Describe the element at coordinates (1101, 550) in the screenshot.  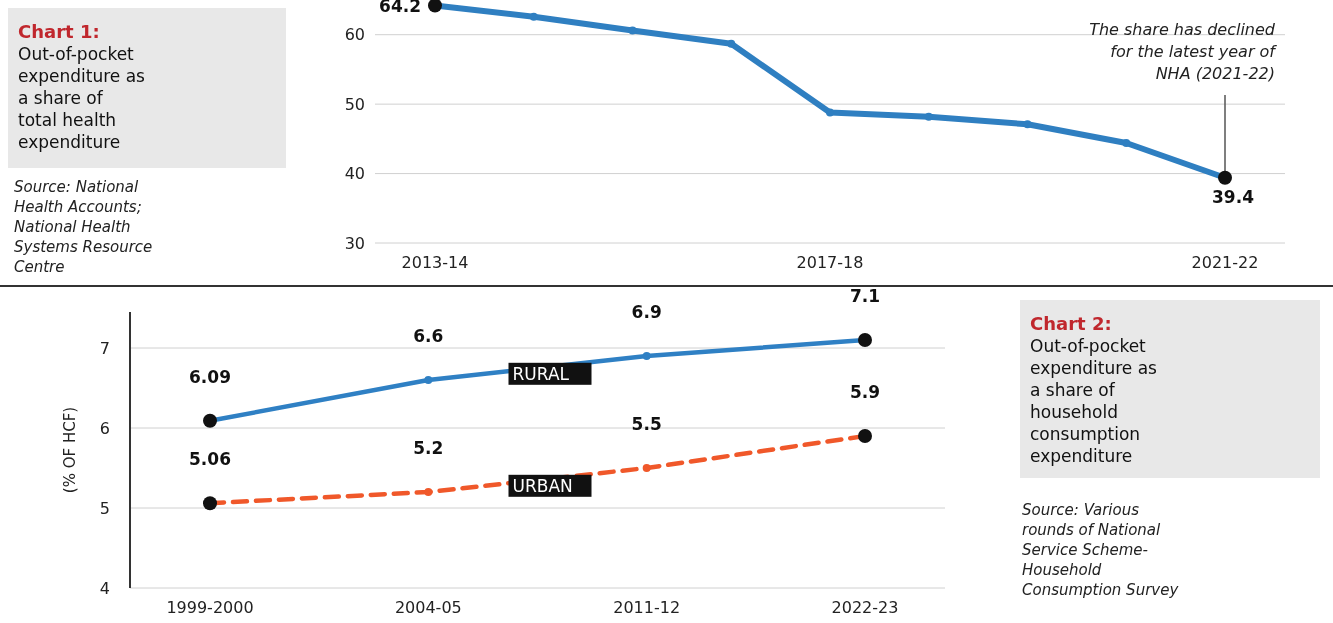
I see `source-note: Source: Various rounds of National Service Scheme-Household Consumption Survey` at that location.